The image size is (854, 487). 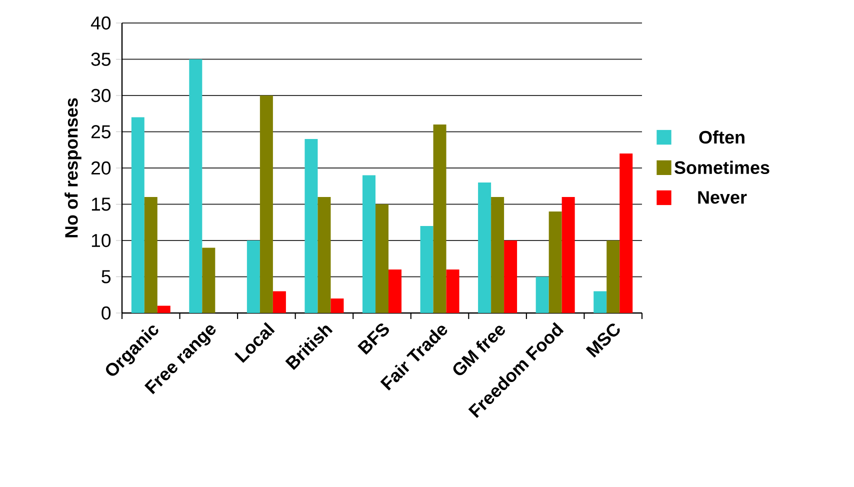 I want to click on y-tick-label: 40, so click(x=100, y=23).